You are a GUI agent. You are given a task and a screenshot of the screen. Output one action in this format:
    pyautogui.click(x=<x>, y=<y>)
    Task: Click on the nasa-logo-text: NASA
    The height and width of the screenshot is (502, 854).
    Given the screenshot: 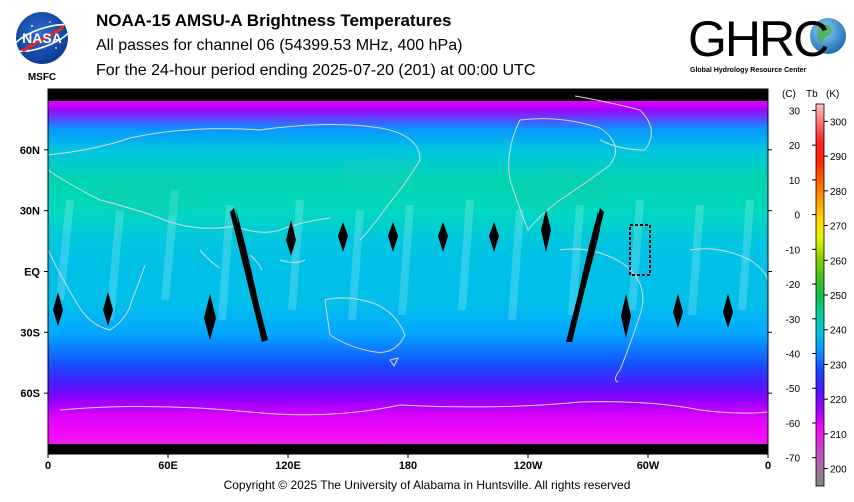 What is the action you would take?
    pyautogui.click(x=42, y=38)
    